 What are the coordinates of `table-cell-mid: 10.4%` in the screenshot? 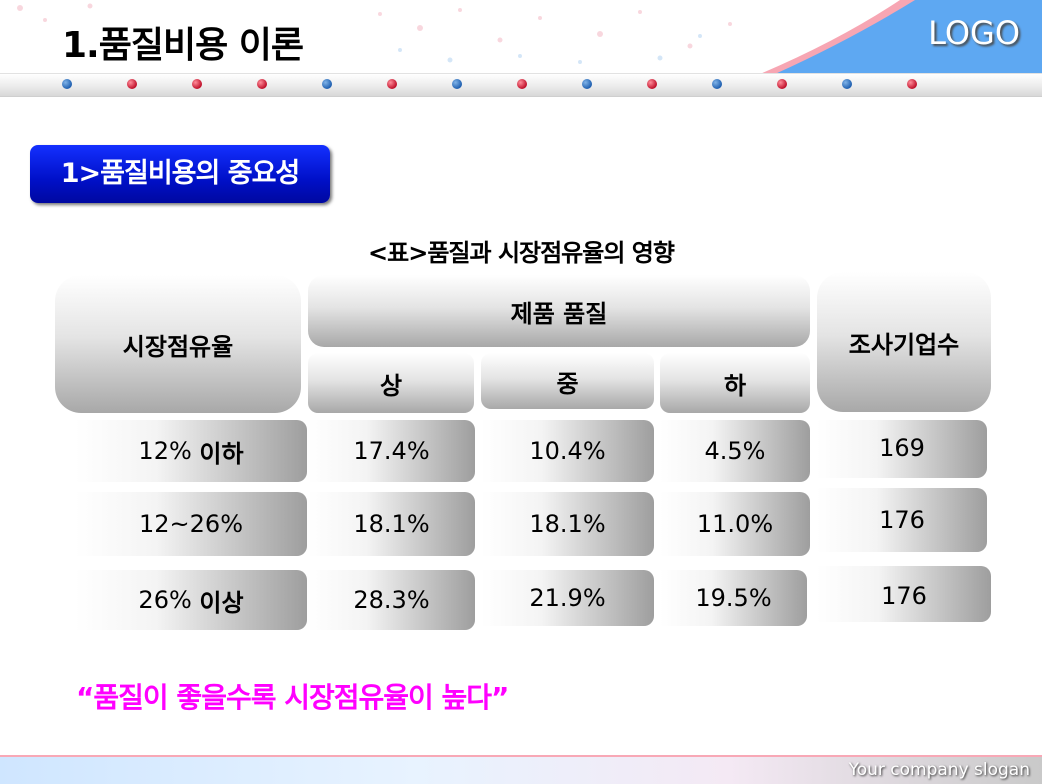 It's located at (567, 451).